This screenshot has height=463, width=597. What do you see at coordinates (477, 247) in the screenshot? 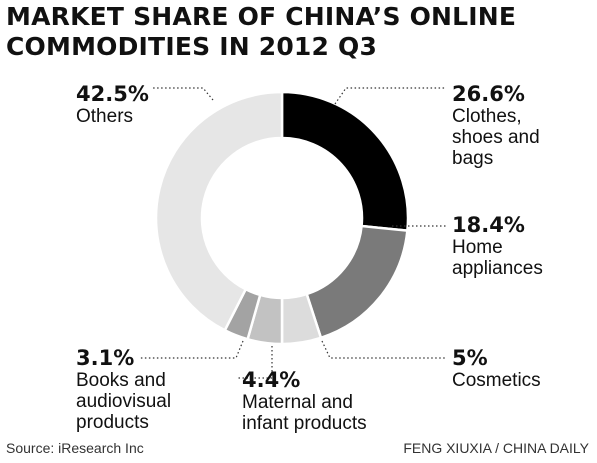
I see `category-label-home-appliances-line-1: Home` at bounding box center [477, 247].